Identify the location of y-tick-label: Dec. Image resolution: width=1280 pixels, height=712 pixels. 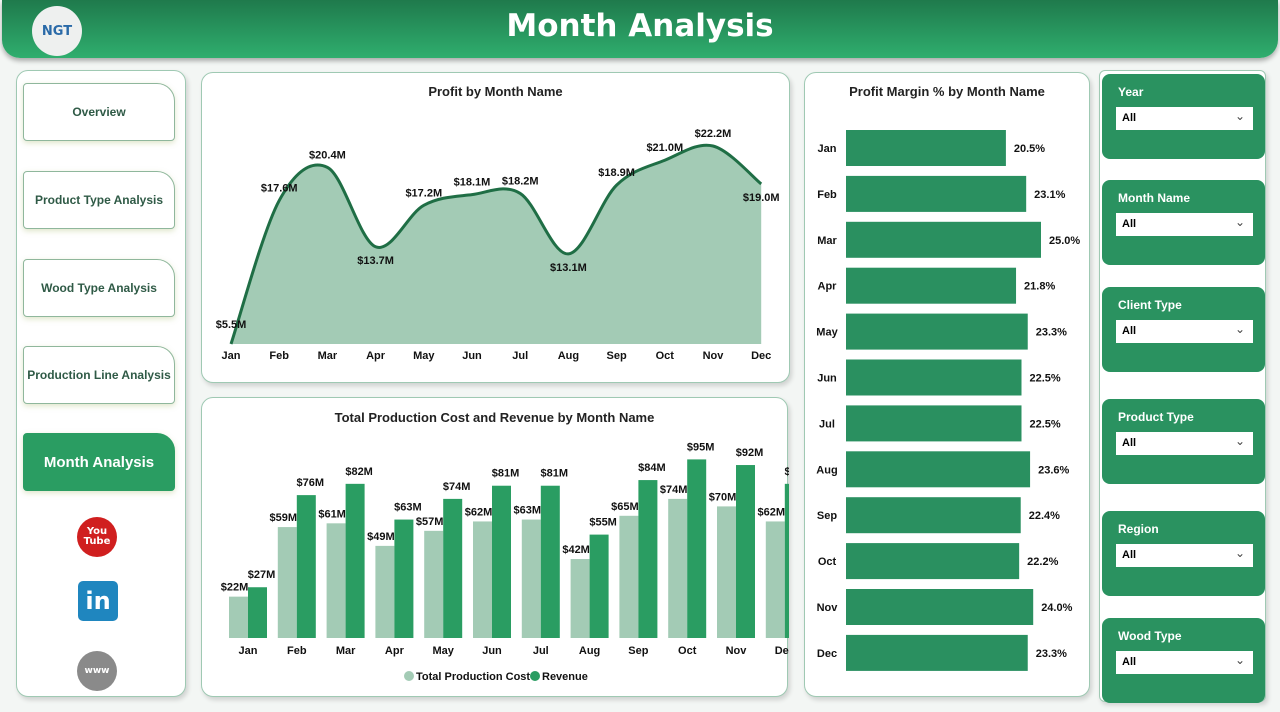
(827, 654).